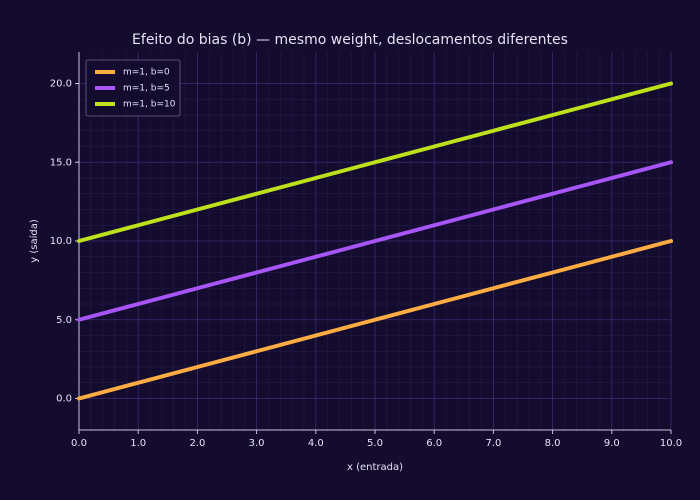  I want to click on y-tick-label: 10.0, so click(61, 241).